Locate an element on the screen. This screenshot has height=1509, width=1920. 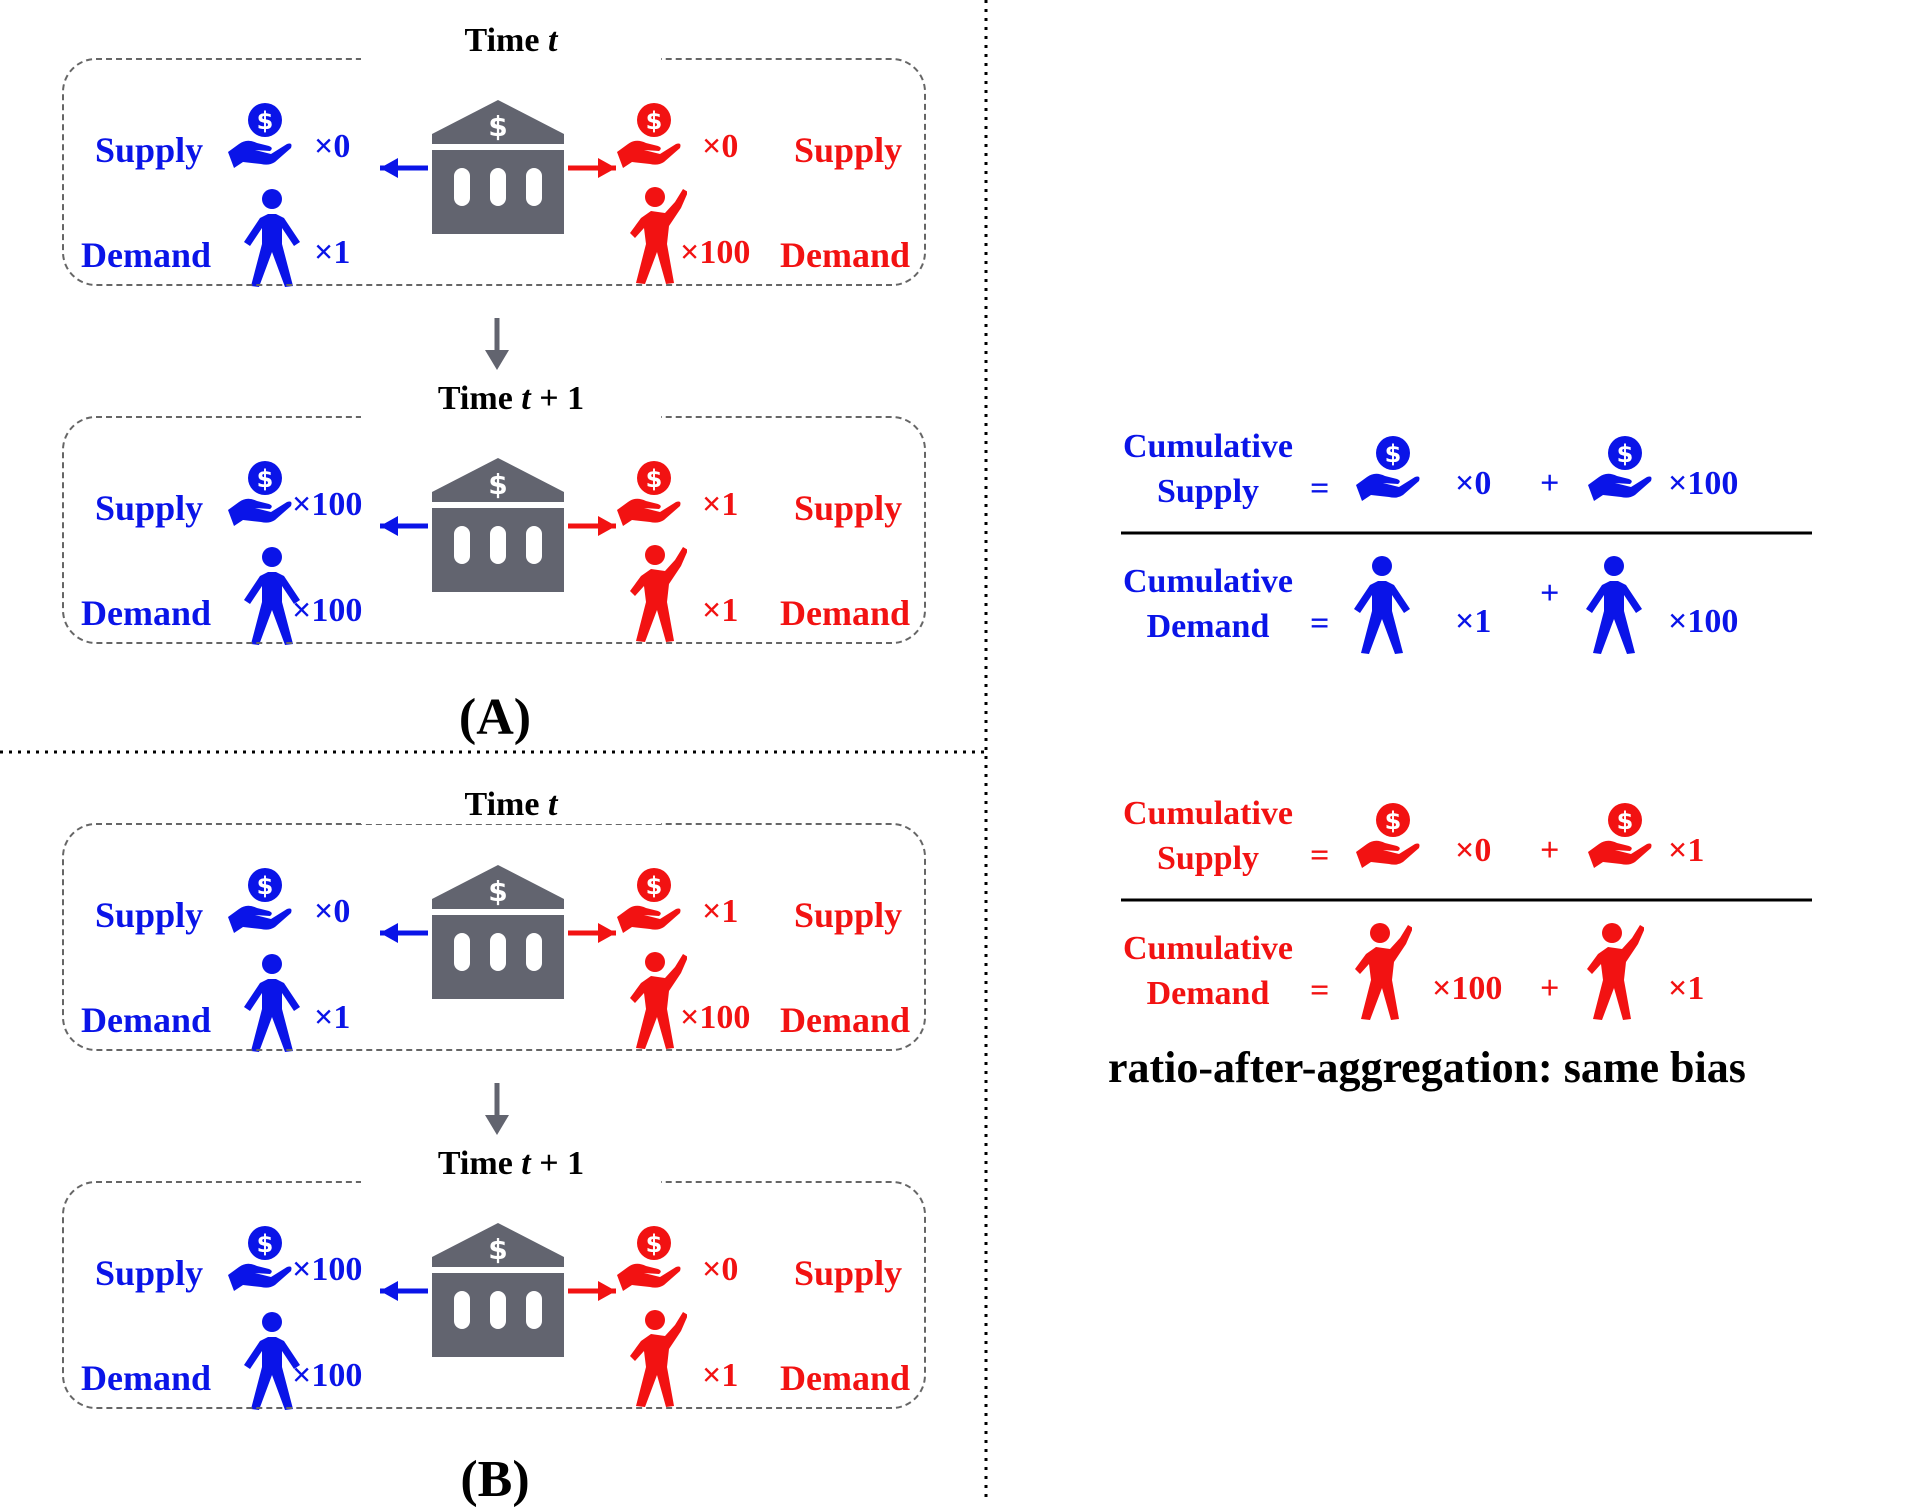
demand-term-1: ×100 is located at coordinates (1467, 988).